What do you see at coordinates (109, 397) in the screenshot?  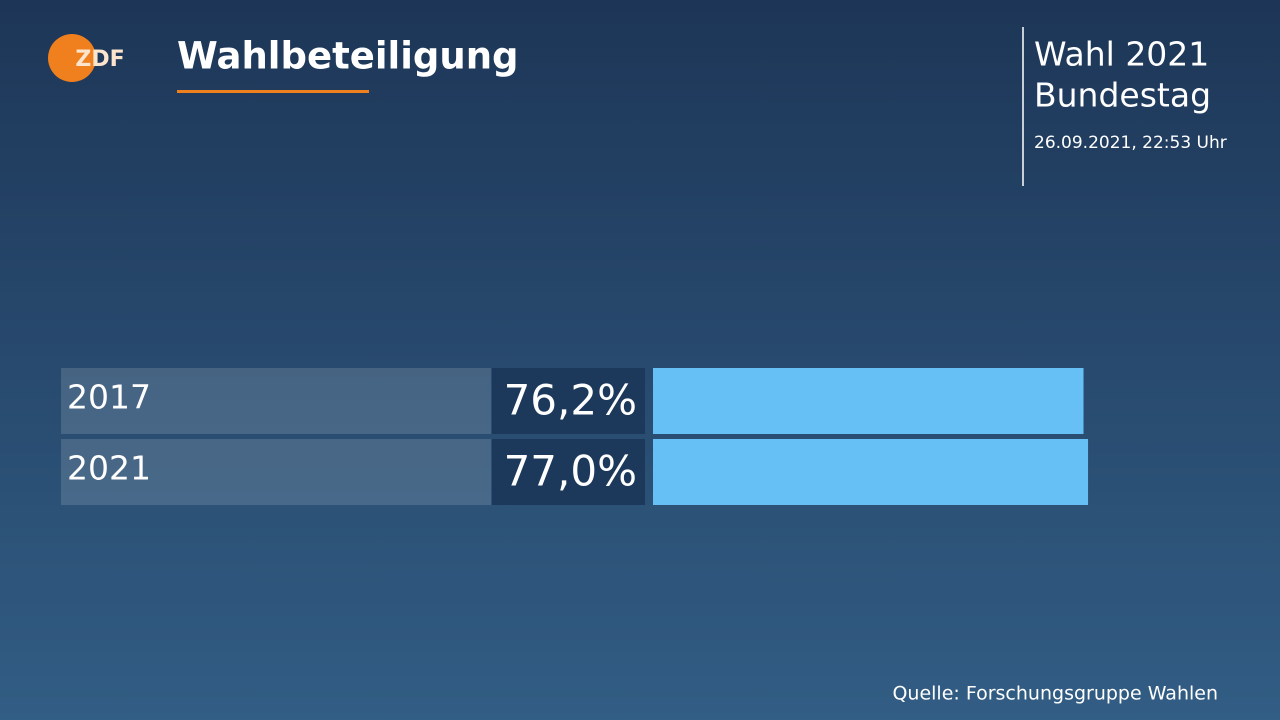 I see `category-label: 2017` at bounding box center [109, 397].